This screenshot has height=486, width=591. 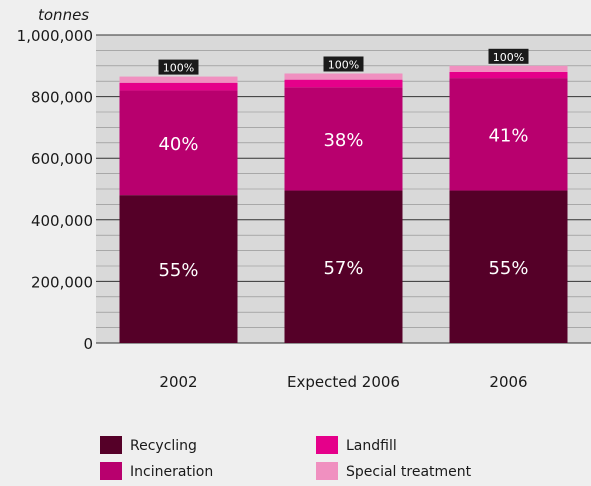 I want to click on legend-label: Incineration, so click(x=171, y=472).